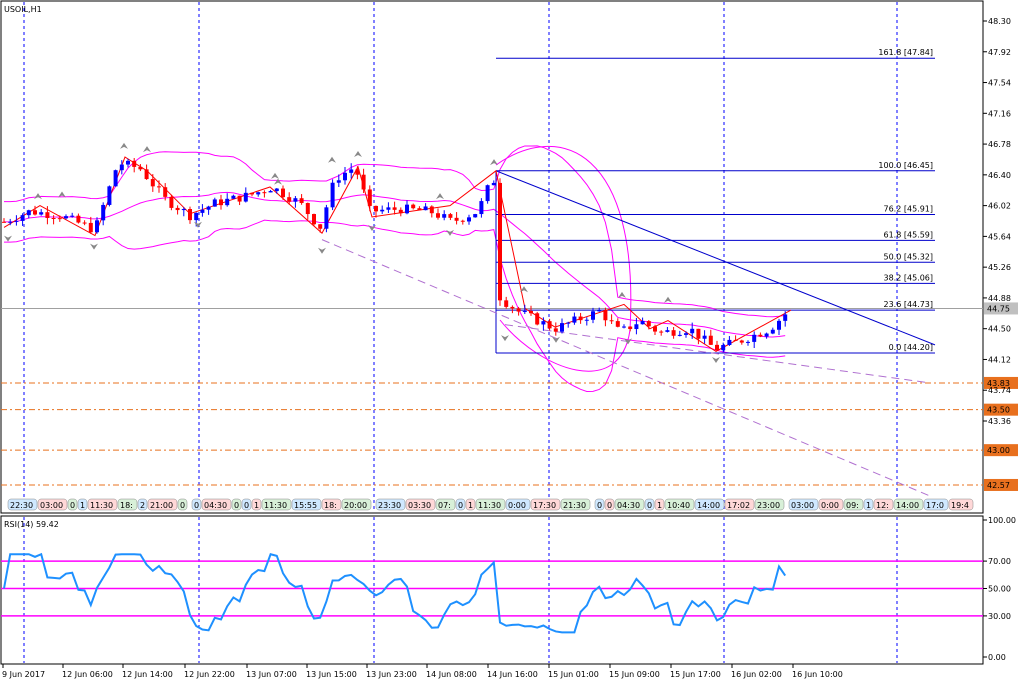 The height and width of the screenshot is (683, 1024). What do you see at coordinates (573, 674) in the screenshot?
I see `time-tick-label: 15 Jun 01:00` at bounding box center [573, 674].